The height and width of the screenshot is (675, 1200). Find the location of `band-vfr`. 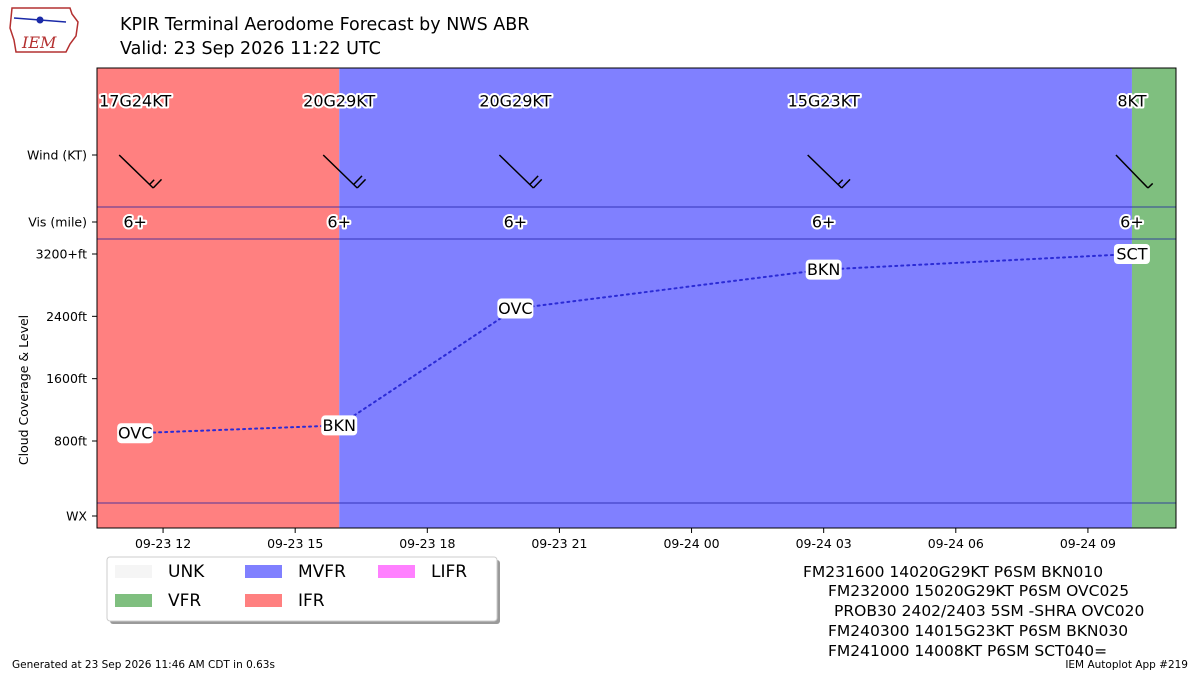

band-vfr is located at coordinates (1153, 298).